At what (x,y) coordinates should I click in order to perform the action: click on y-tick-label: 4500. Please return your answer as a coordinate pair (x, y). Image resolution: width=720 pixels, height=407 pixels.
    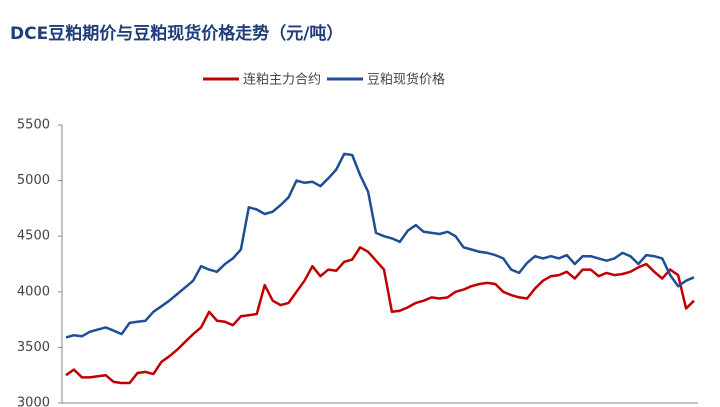
    Looking at the image, I should click on (33, 236).